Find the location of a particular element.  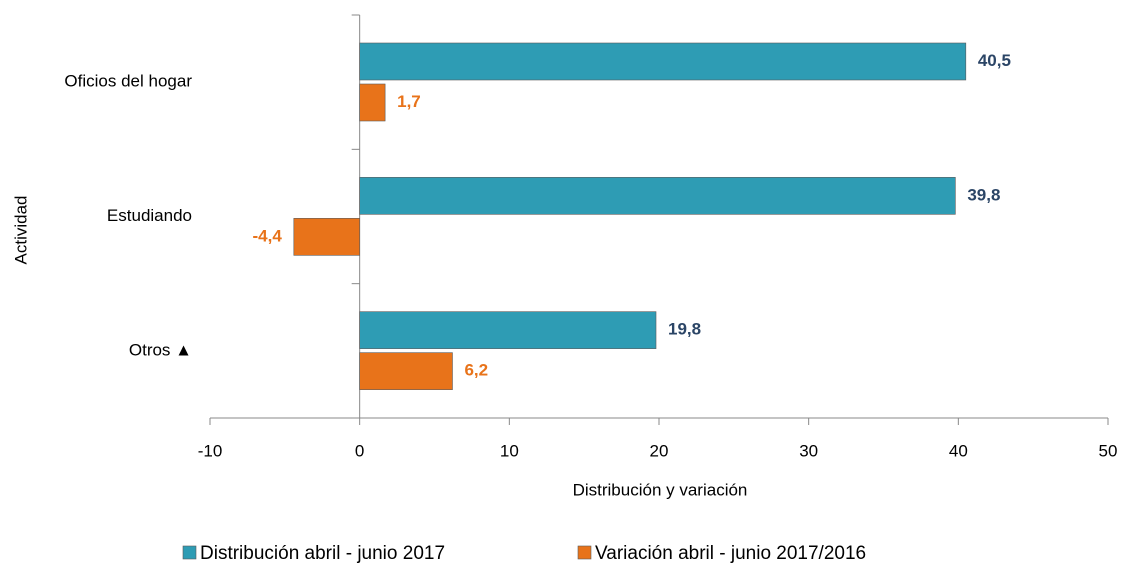

legend-label: Variación abril - junio 2017/2016 is located at coordinates (730, 553).